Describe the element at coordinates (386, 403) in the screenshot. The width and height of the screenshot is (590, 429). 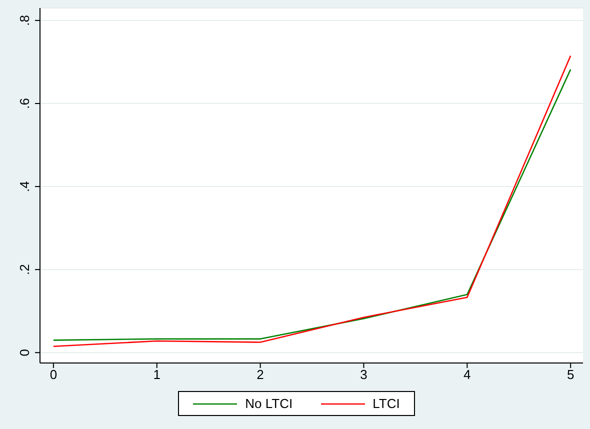
I see `legend-label: LTCI` at that location.